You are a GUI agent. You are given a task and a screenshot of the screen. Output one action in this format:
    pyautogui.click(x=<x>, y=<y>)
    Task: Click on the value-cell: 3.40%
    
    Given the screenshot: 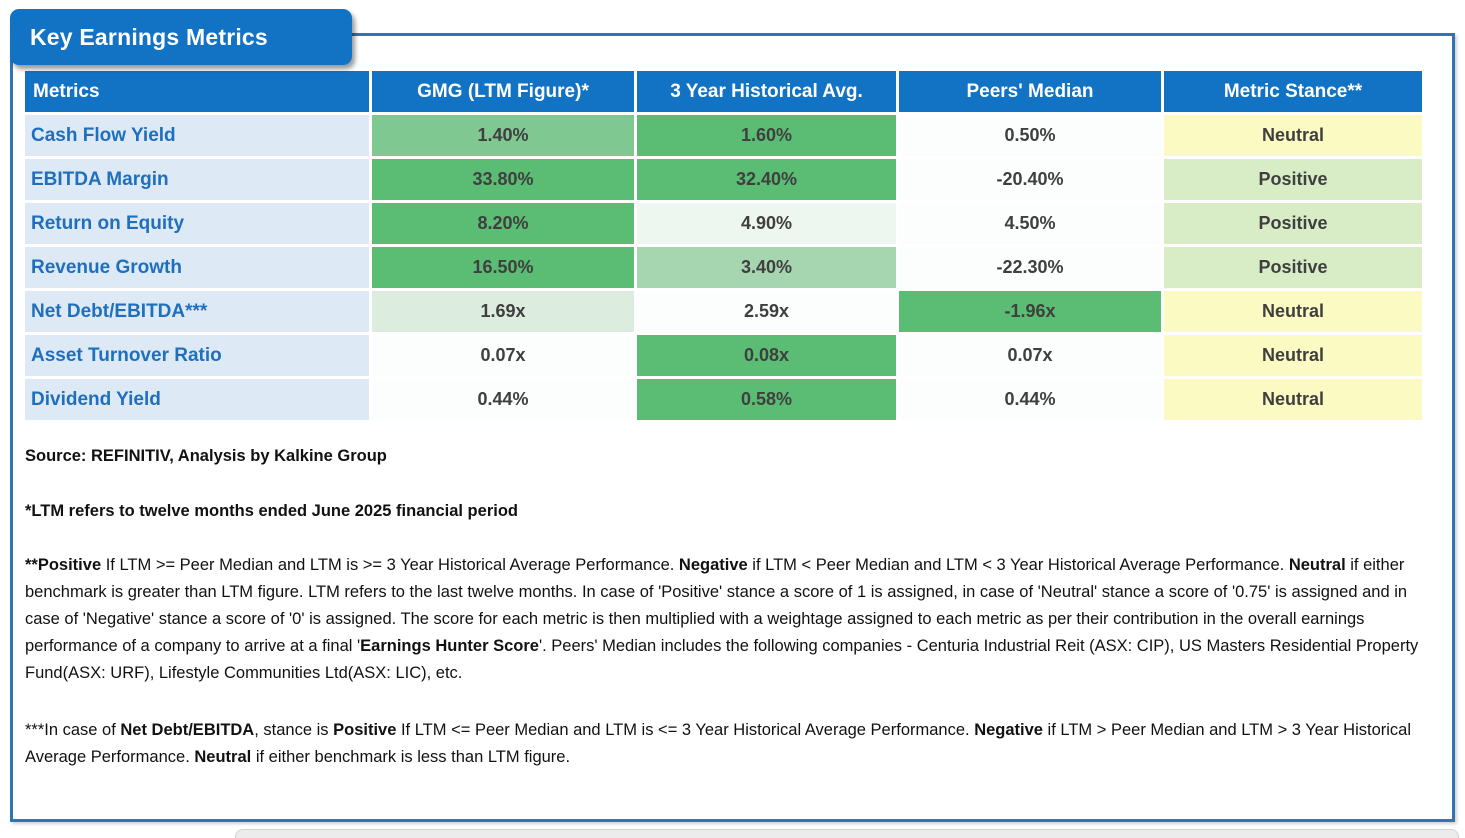 What is the action you would take?
    pyautogui.click(x=766, y=267)
    